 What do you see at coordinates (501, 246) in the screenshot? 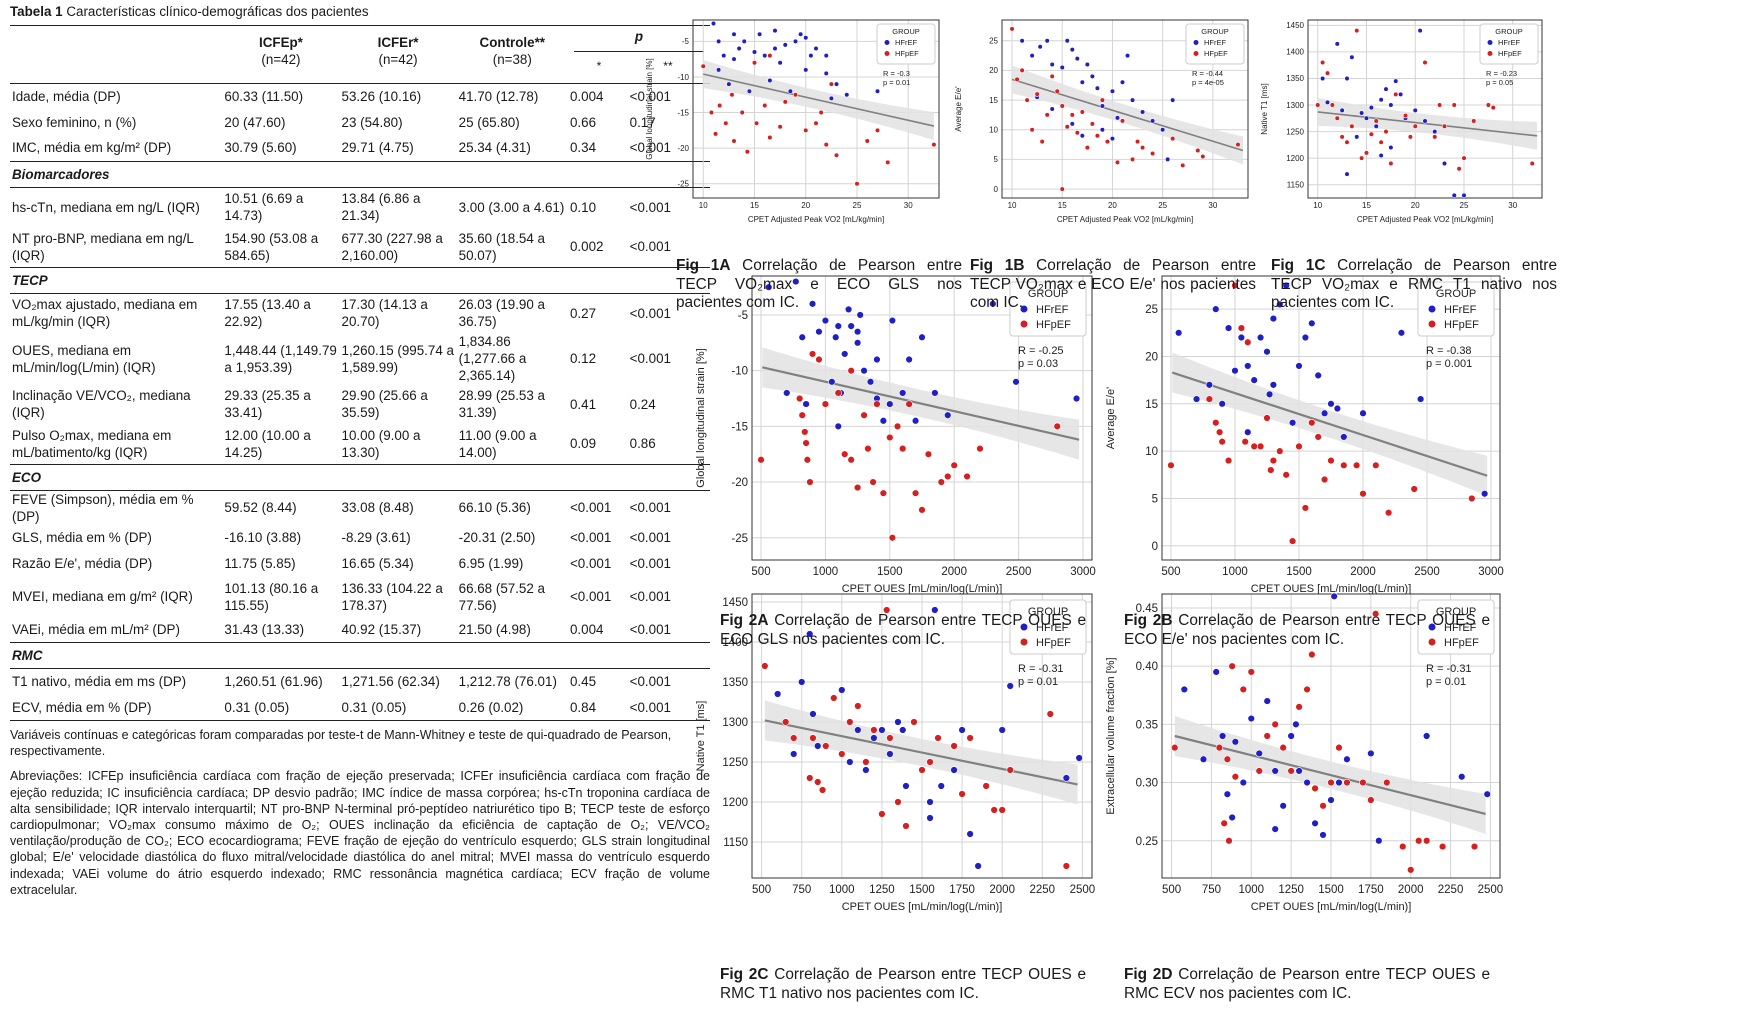
I see `cell-c: 35.60 (18.54 a 50.07)` at bounding box center [501, 246].